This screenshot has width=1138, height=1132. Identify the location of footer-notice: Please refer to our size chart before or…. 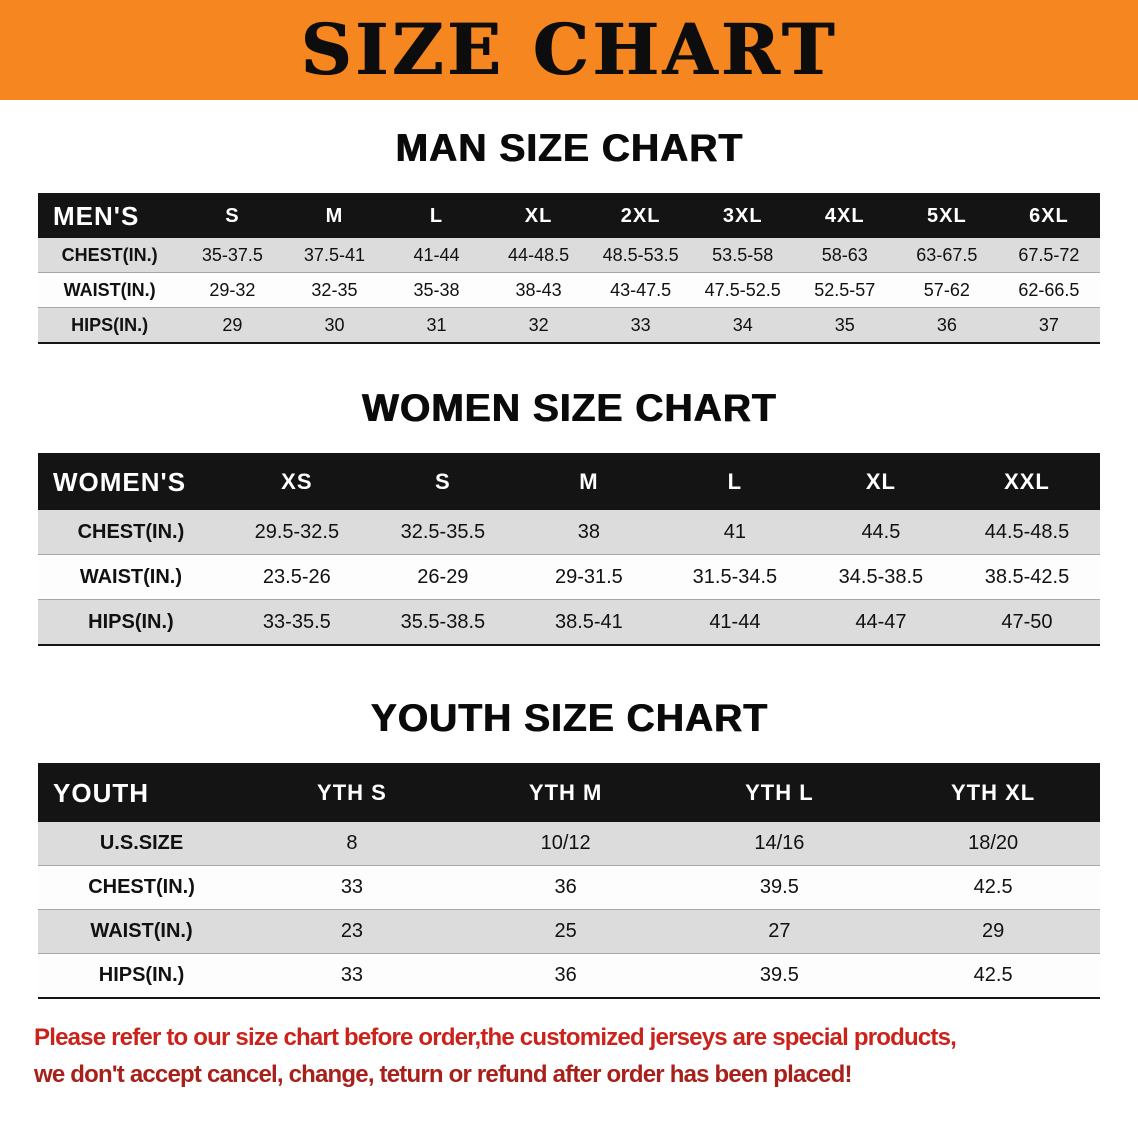
(569, 1056).